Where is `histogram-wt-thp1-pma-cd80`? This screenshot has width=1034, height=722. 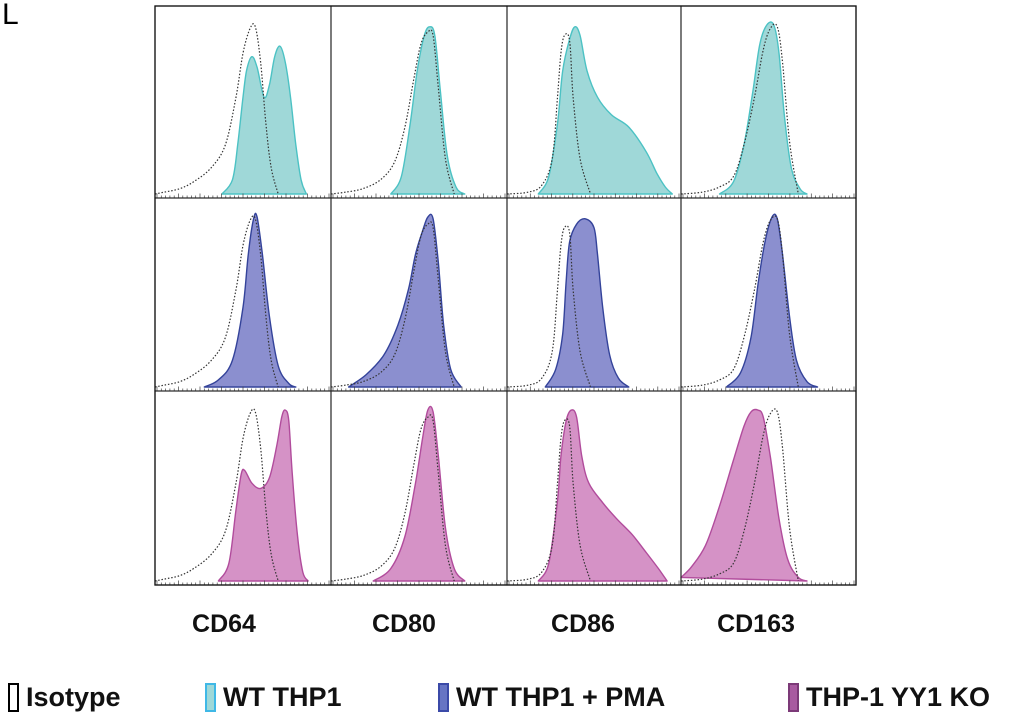 histogram-wt-thp1-pma-cd80 is located at coordinates (404, 300).